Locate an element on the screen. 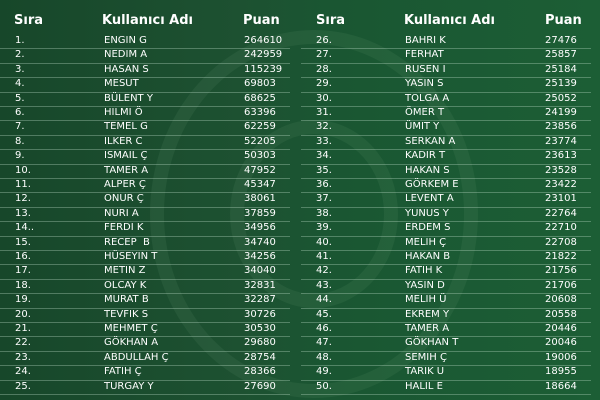 The width and height of the screenshot is (600, 400). username-cell: OLCAY K is located at coordinates (125, 285).